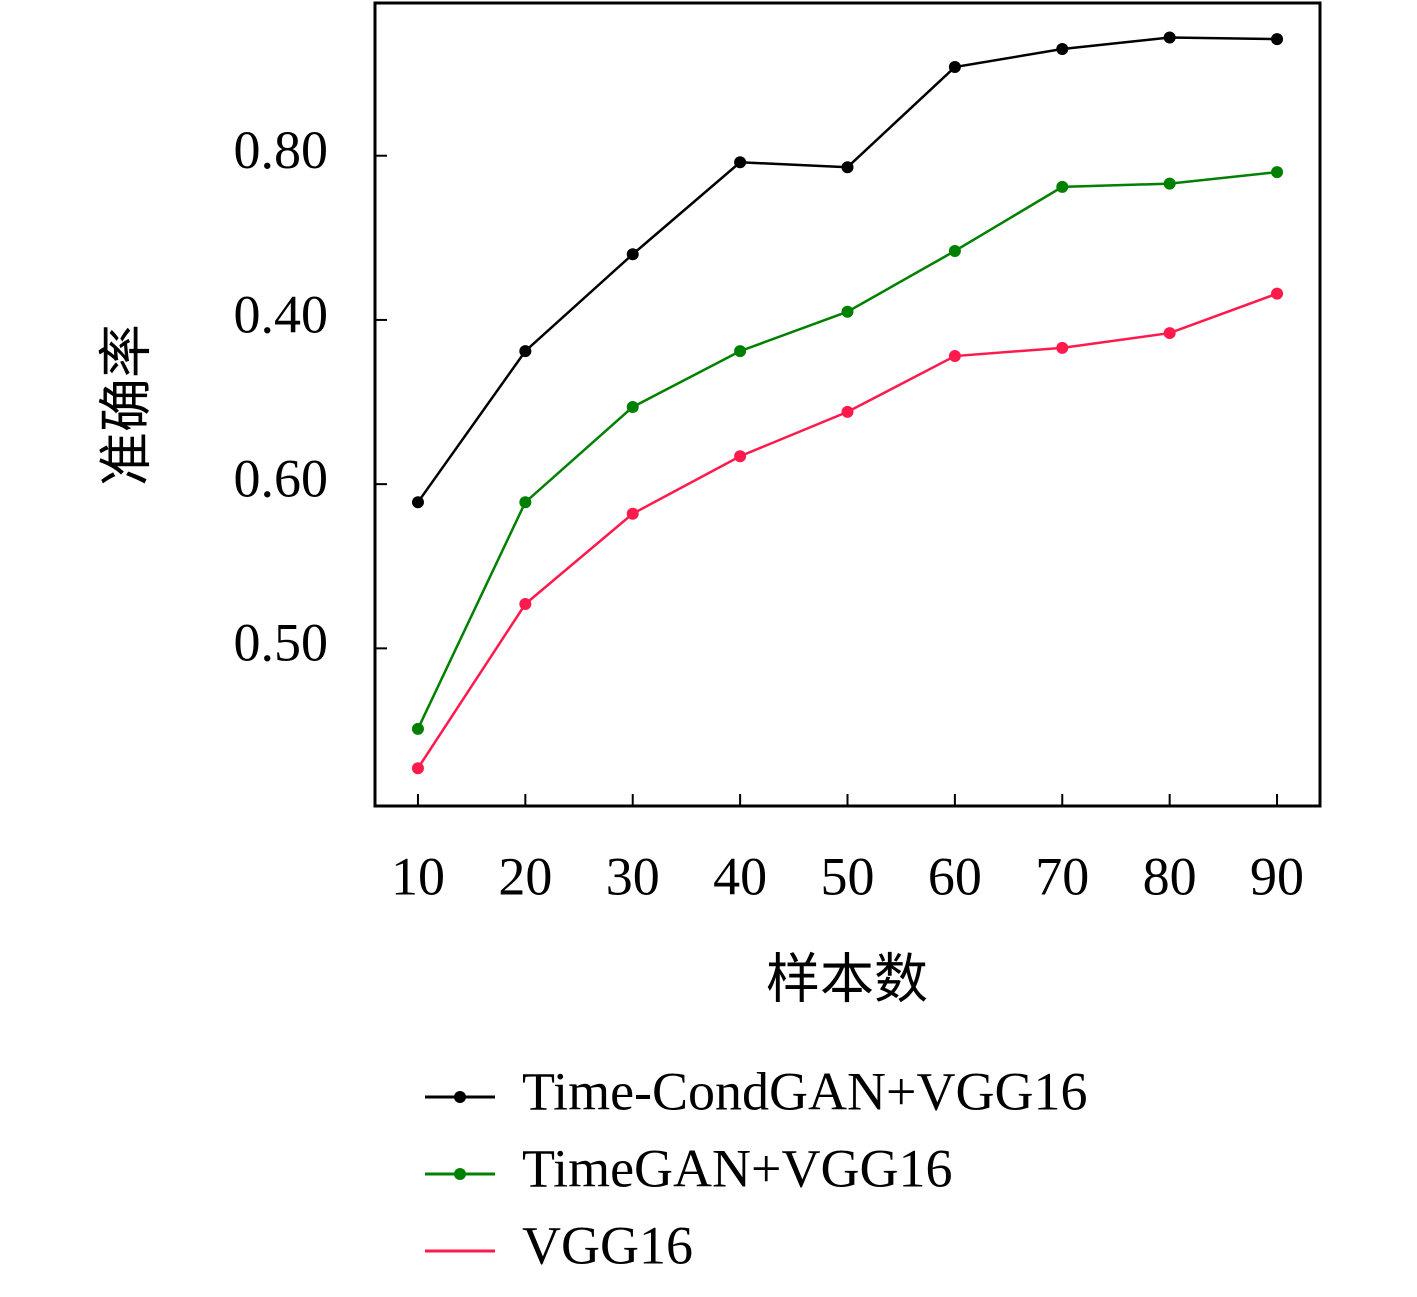 Image resolution: width=1417 pixels, height=1297 pixels. What do you see at coordinates (281, 314) in the screenshot?
I see `y-tick-label: 0.40` at bounding box center [281, 314].